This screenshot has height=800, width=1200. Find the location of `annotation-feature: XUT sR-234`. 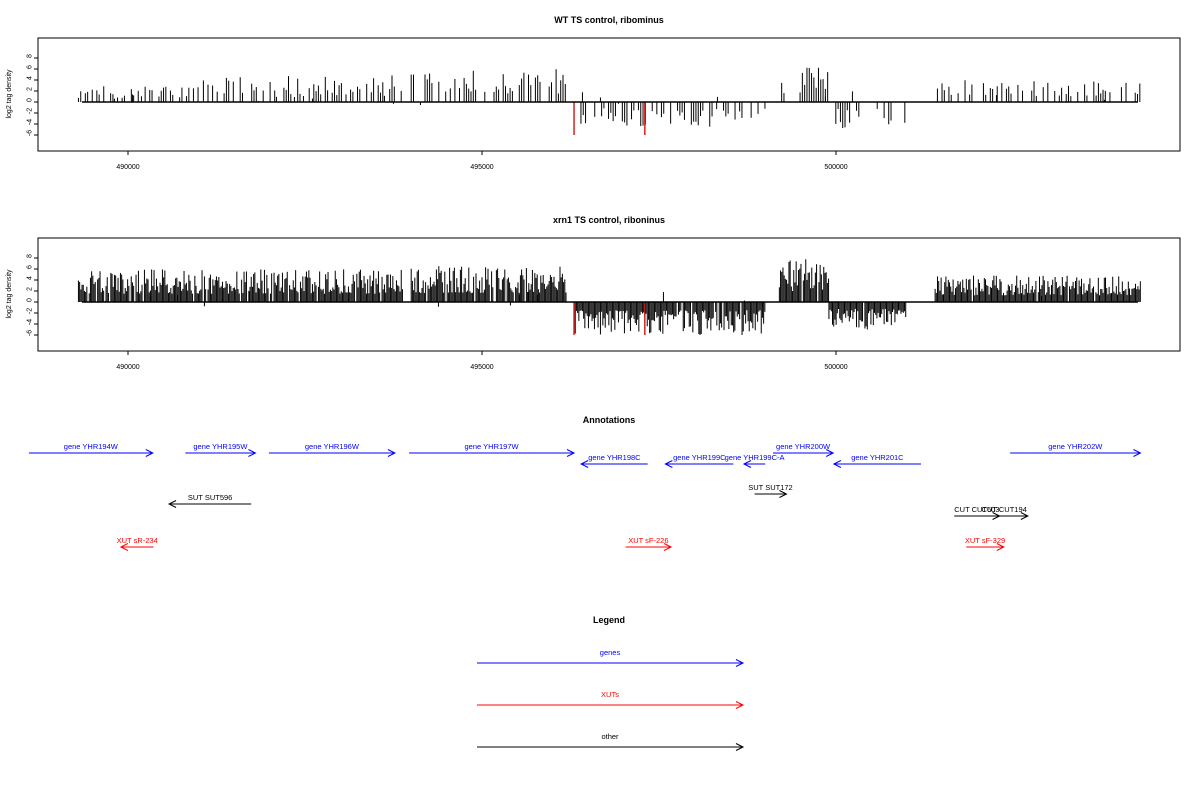

annotation-feature: XUT sR-234 is located at coordinates (137, 543).